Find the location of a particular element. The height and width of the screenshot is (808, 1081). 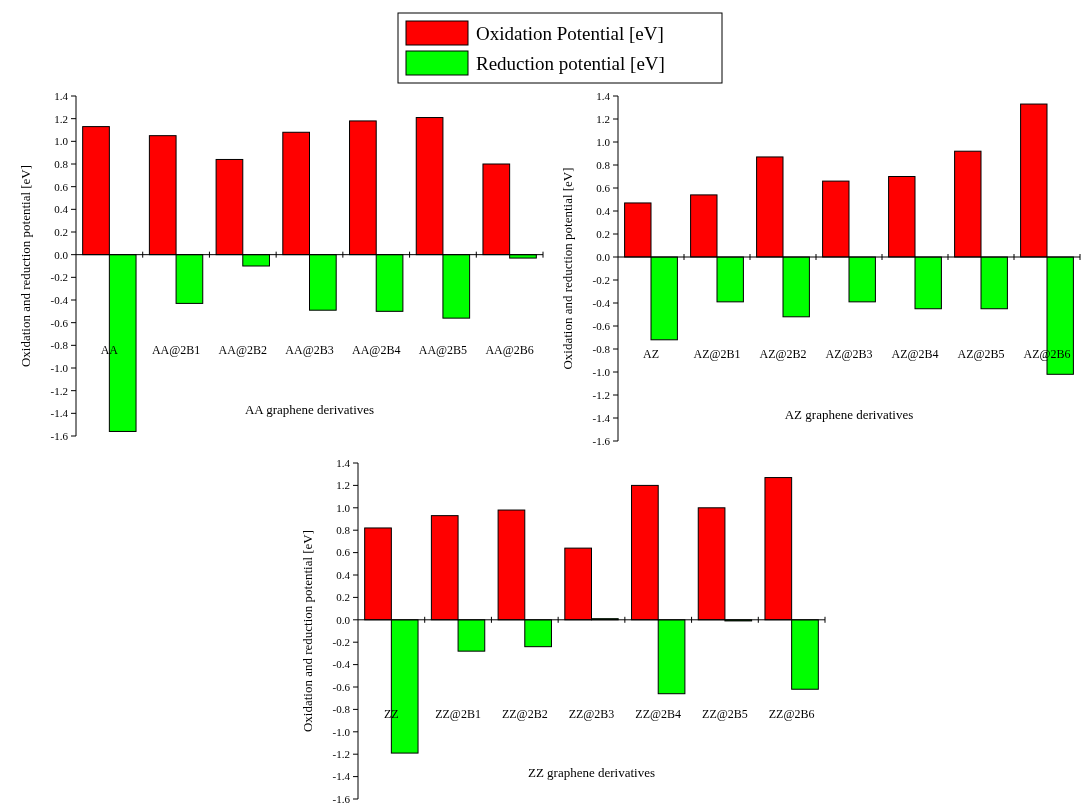

x-tick-label: ZZ@2B2 is located at coordinates (524, 714).